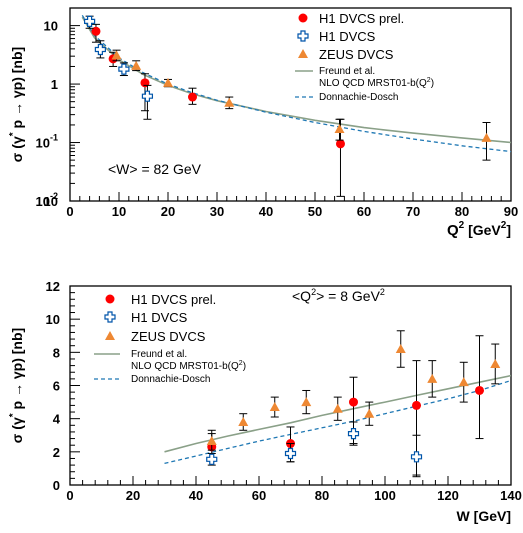 This screenshot has height=533, width=523. I want to click on legend-label: Donnachie-Dosch, so click(359, 97).